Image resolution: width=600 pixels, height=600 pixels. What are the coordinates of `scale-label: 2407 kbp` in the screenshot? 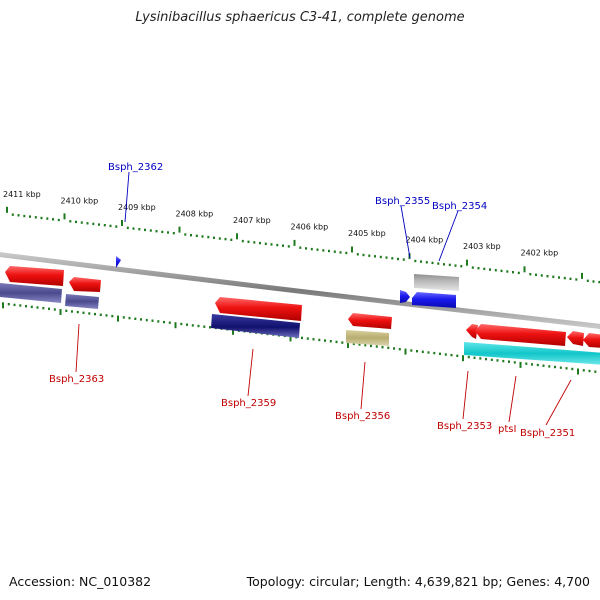 It's located at (252, 220).